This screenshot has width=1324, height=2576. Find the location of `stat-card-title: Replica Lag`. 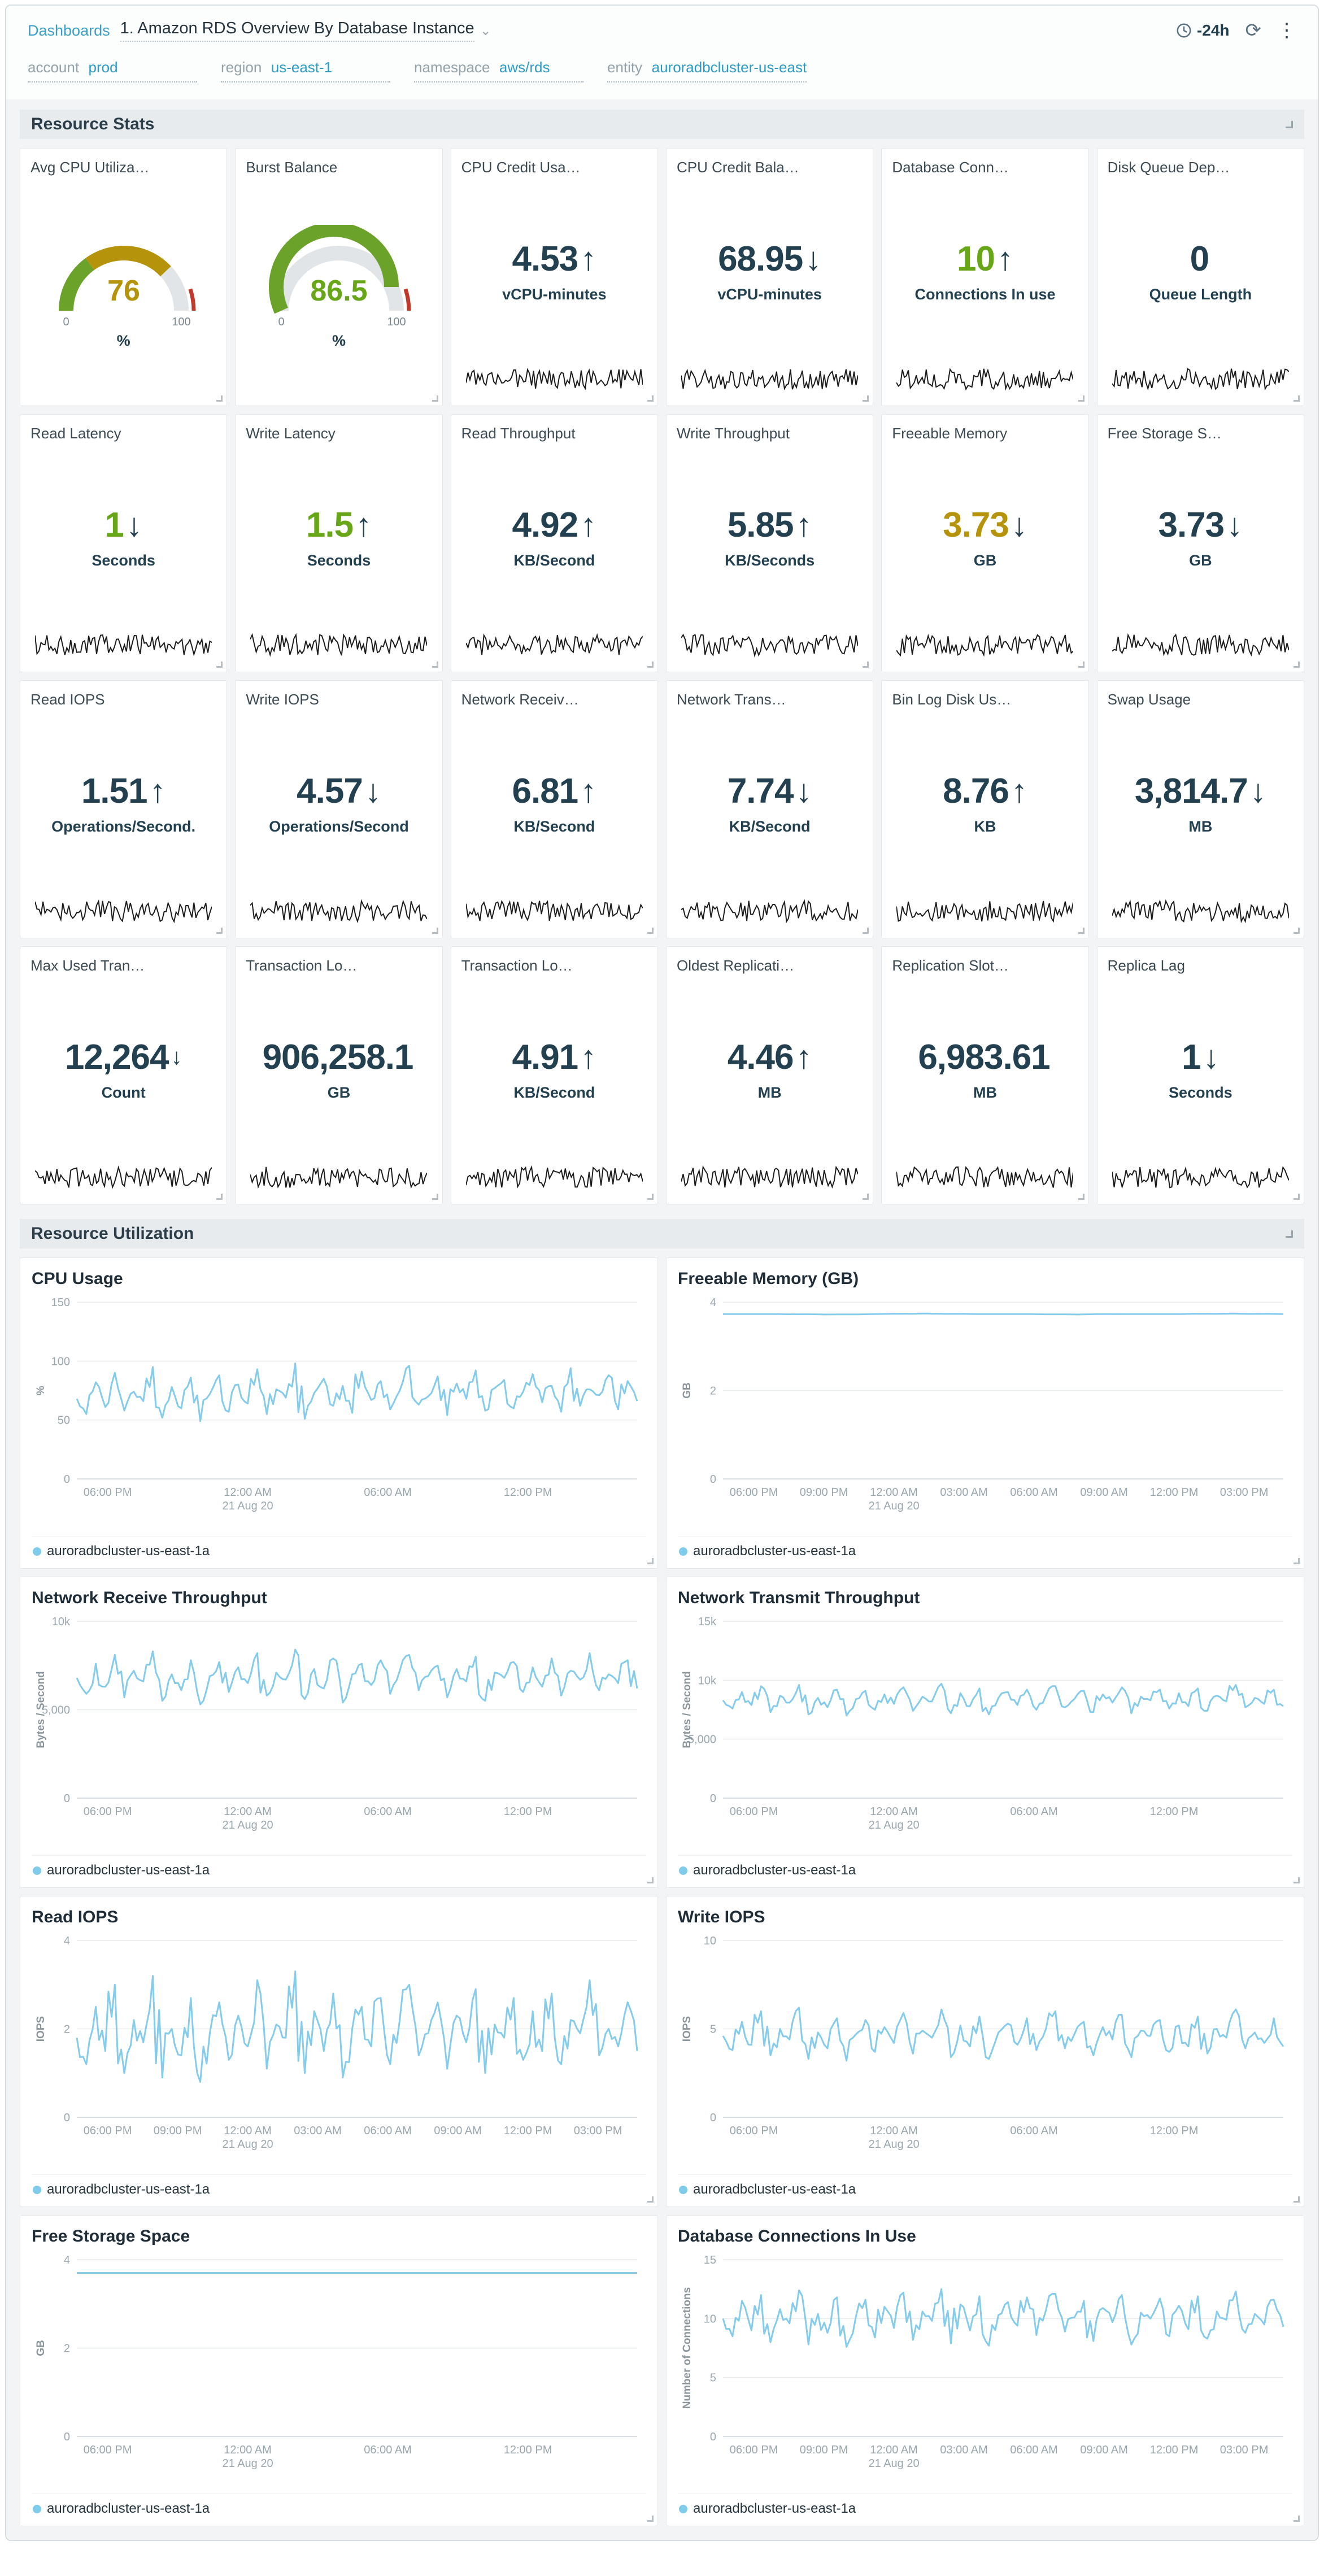

stat-card-title: Replica Lag is located at coordinates (1146, 965).